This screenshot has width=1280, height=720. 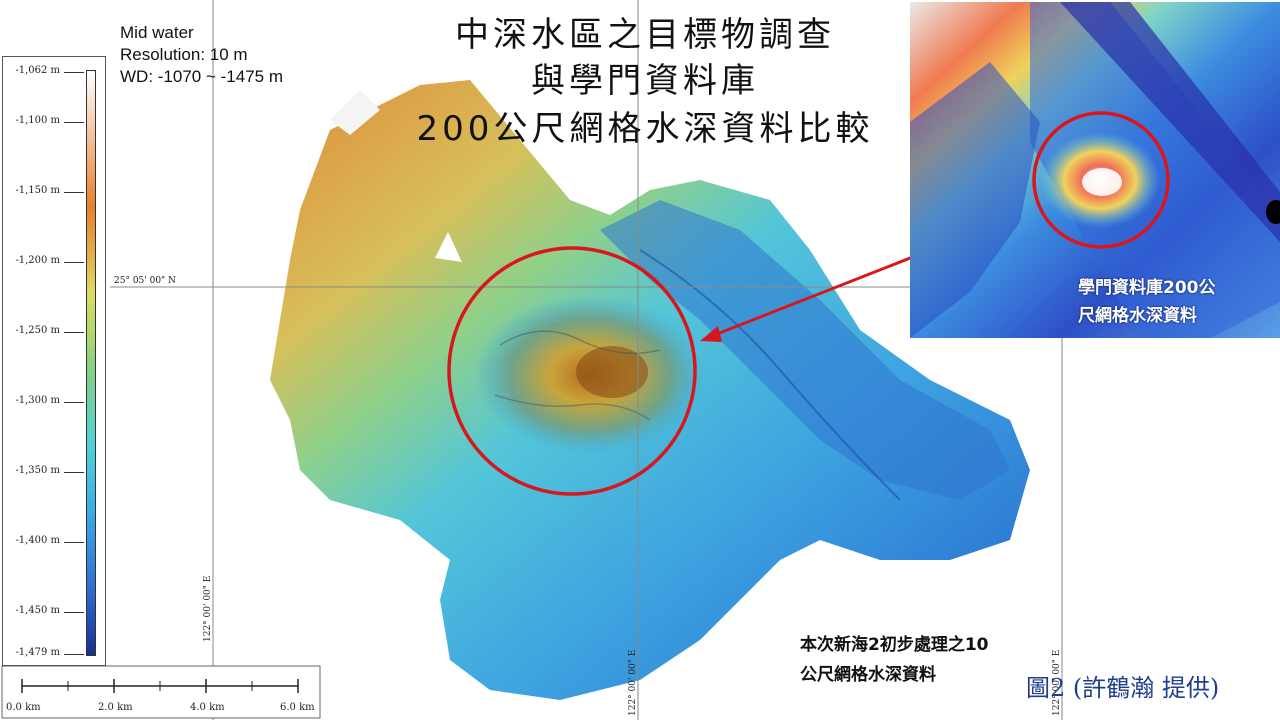 What do you see at coordinates (297, 707) in the screenshot?
I see `scalebar-label-6: 6.0 km` at bounding box center [297, 707].